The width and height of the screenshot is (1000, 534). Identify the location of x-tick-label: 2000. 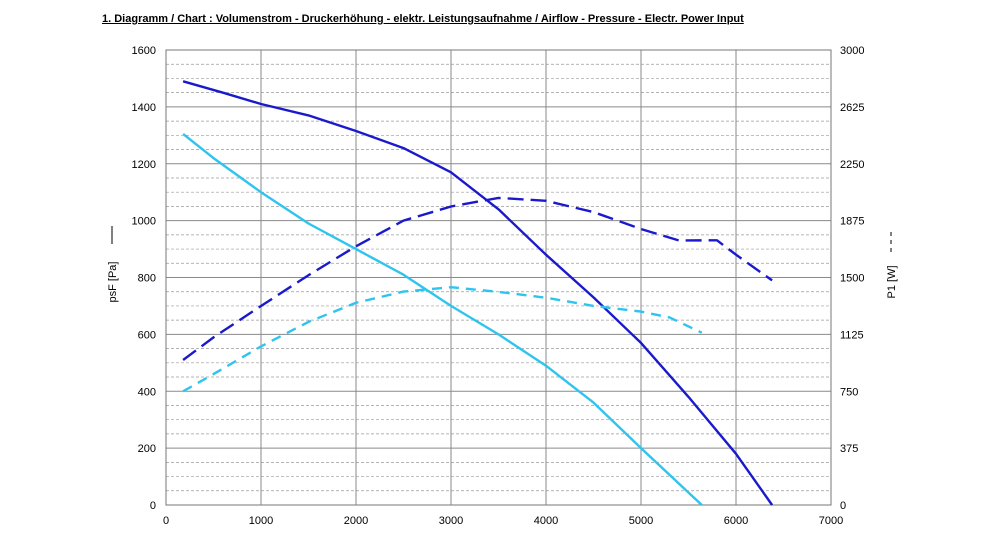
(356, 521).